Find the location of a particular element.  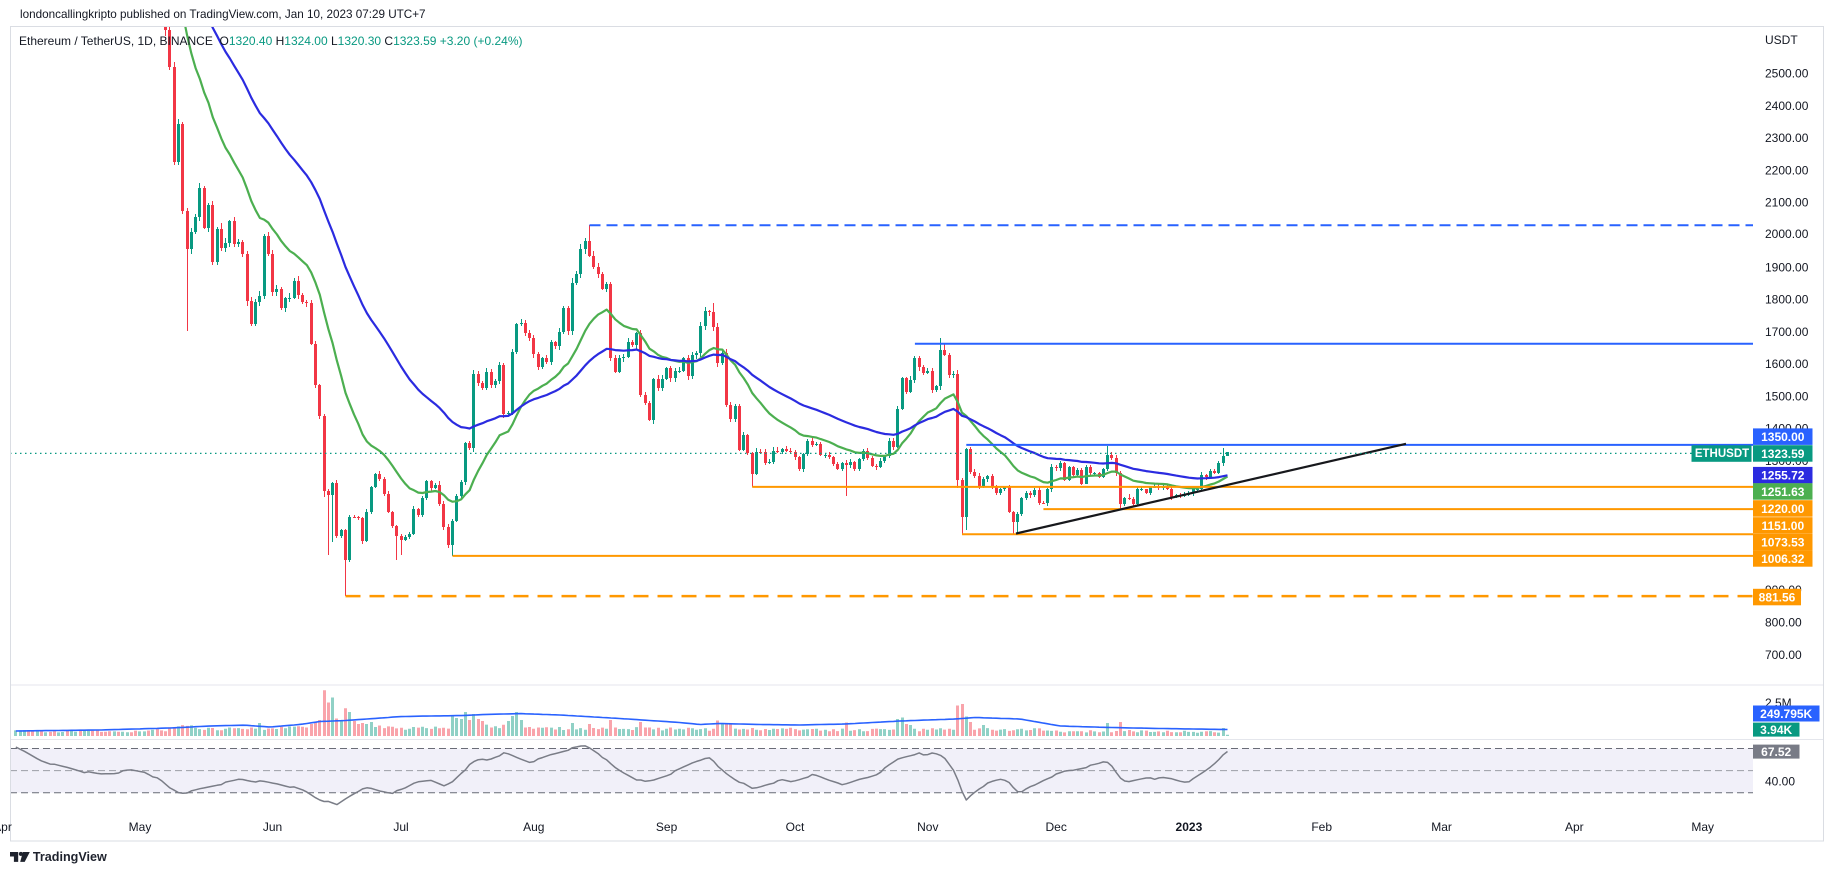

svg-text: 1323.59 is located at coordinates (1783, 454).